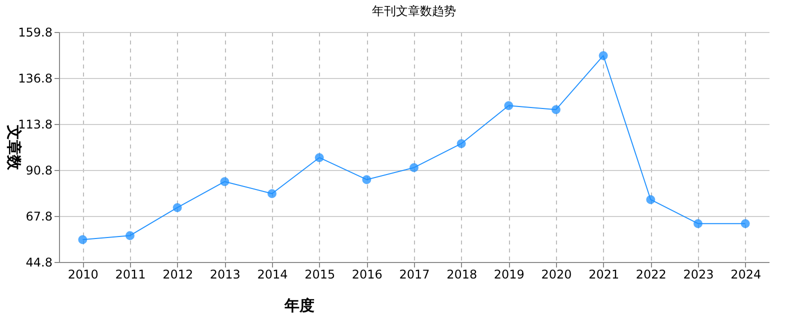  What do you see at coordinates (556, 275) in the screenshot?
I see `x-tick-label: 2020` at bounding box center [556, 275].